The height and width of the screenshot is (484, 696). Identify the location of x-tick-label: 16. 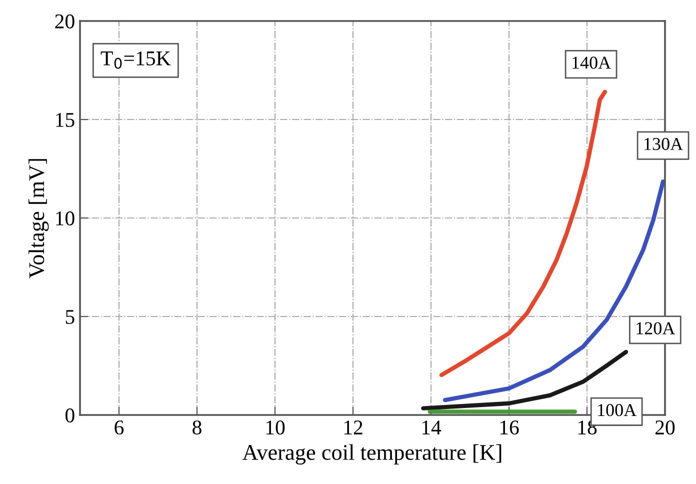
(509, 427).